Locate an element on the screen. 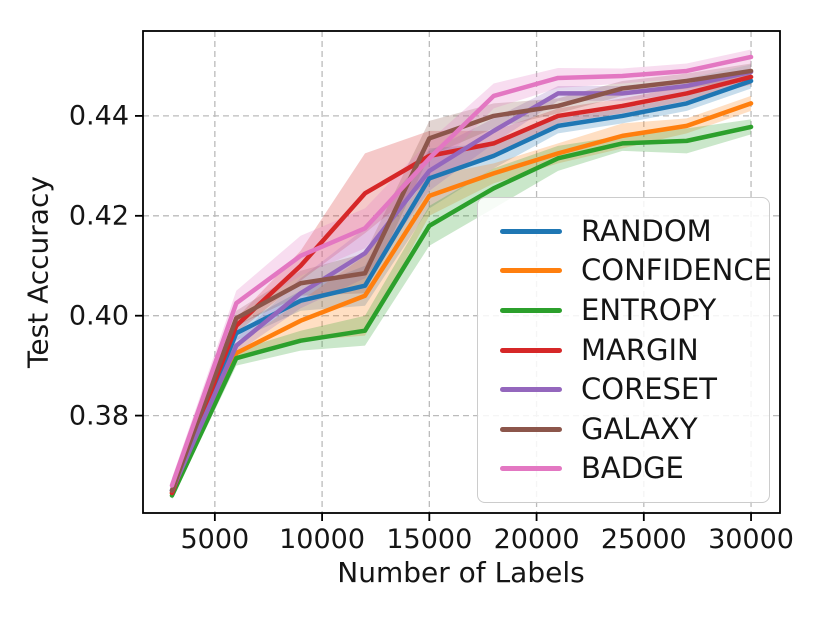 The width and height of the screenshot is (830, 623). y-tick-label: 0.42 is located at coordinates (98, 216).